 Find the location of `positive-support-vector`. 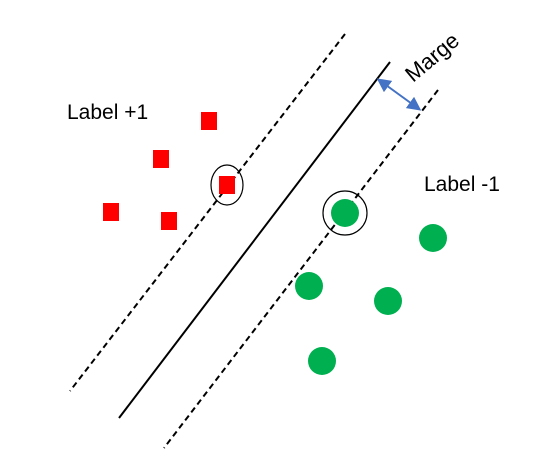

positive-support-vector is located at coordinates (227, 185).